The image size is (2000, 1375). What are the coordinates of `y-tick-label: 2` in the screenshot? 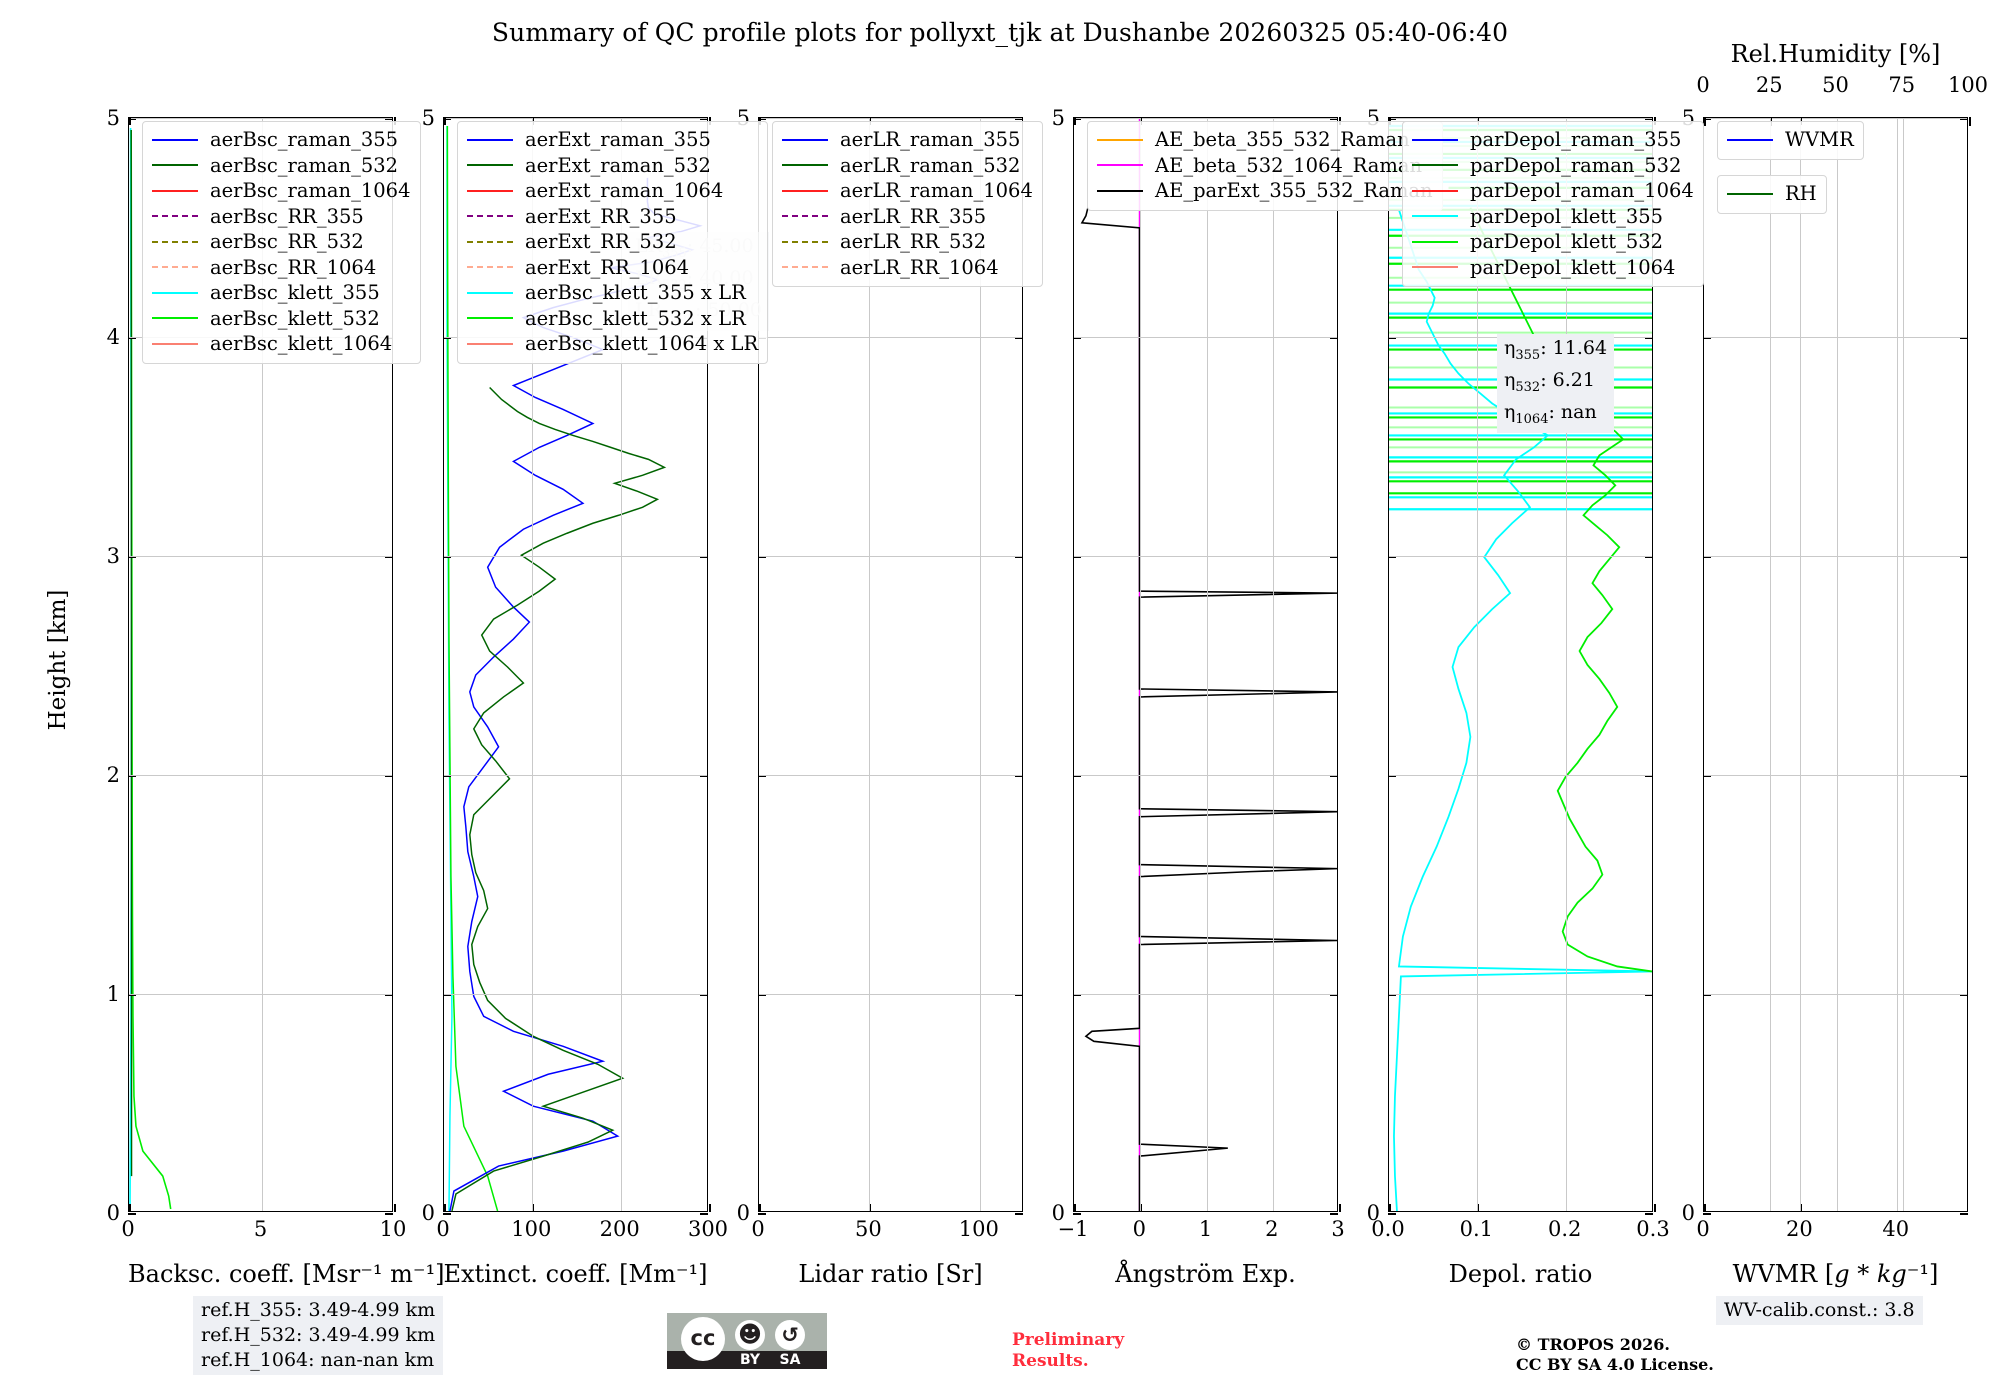 It's located at (113, 775).